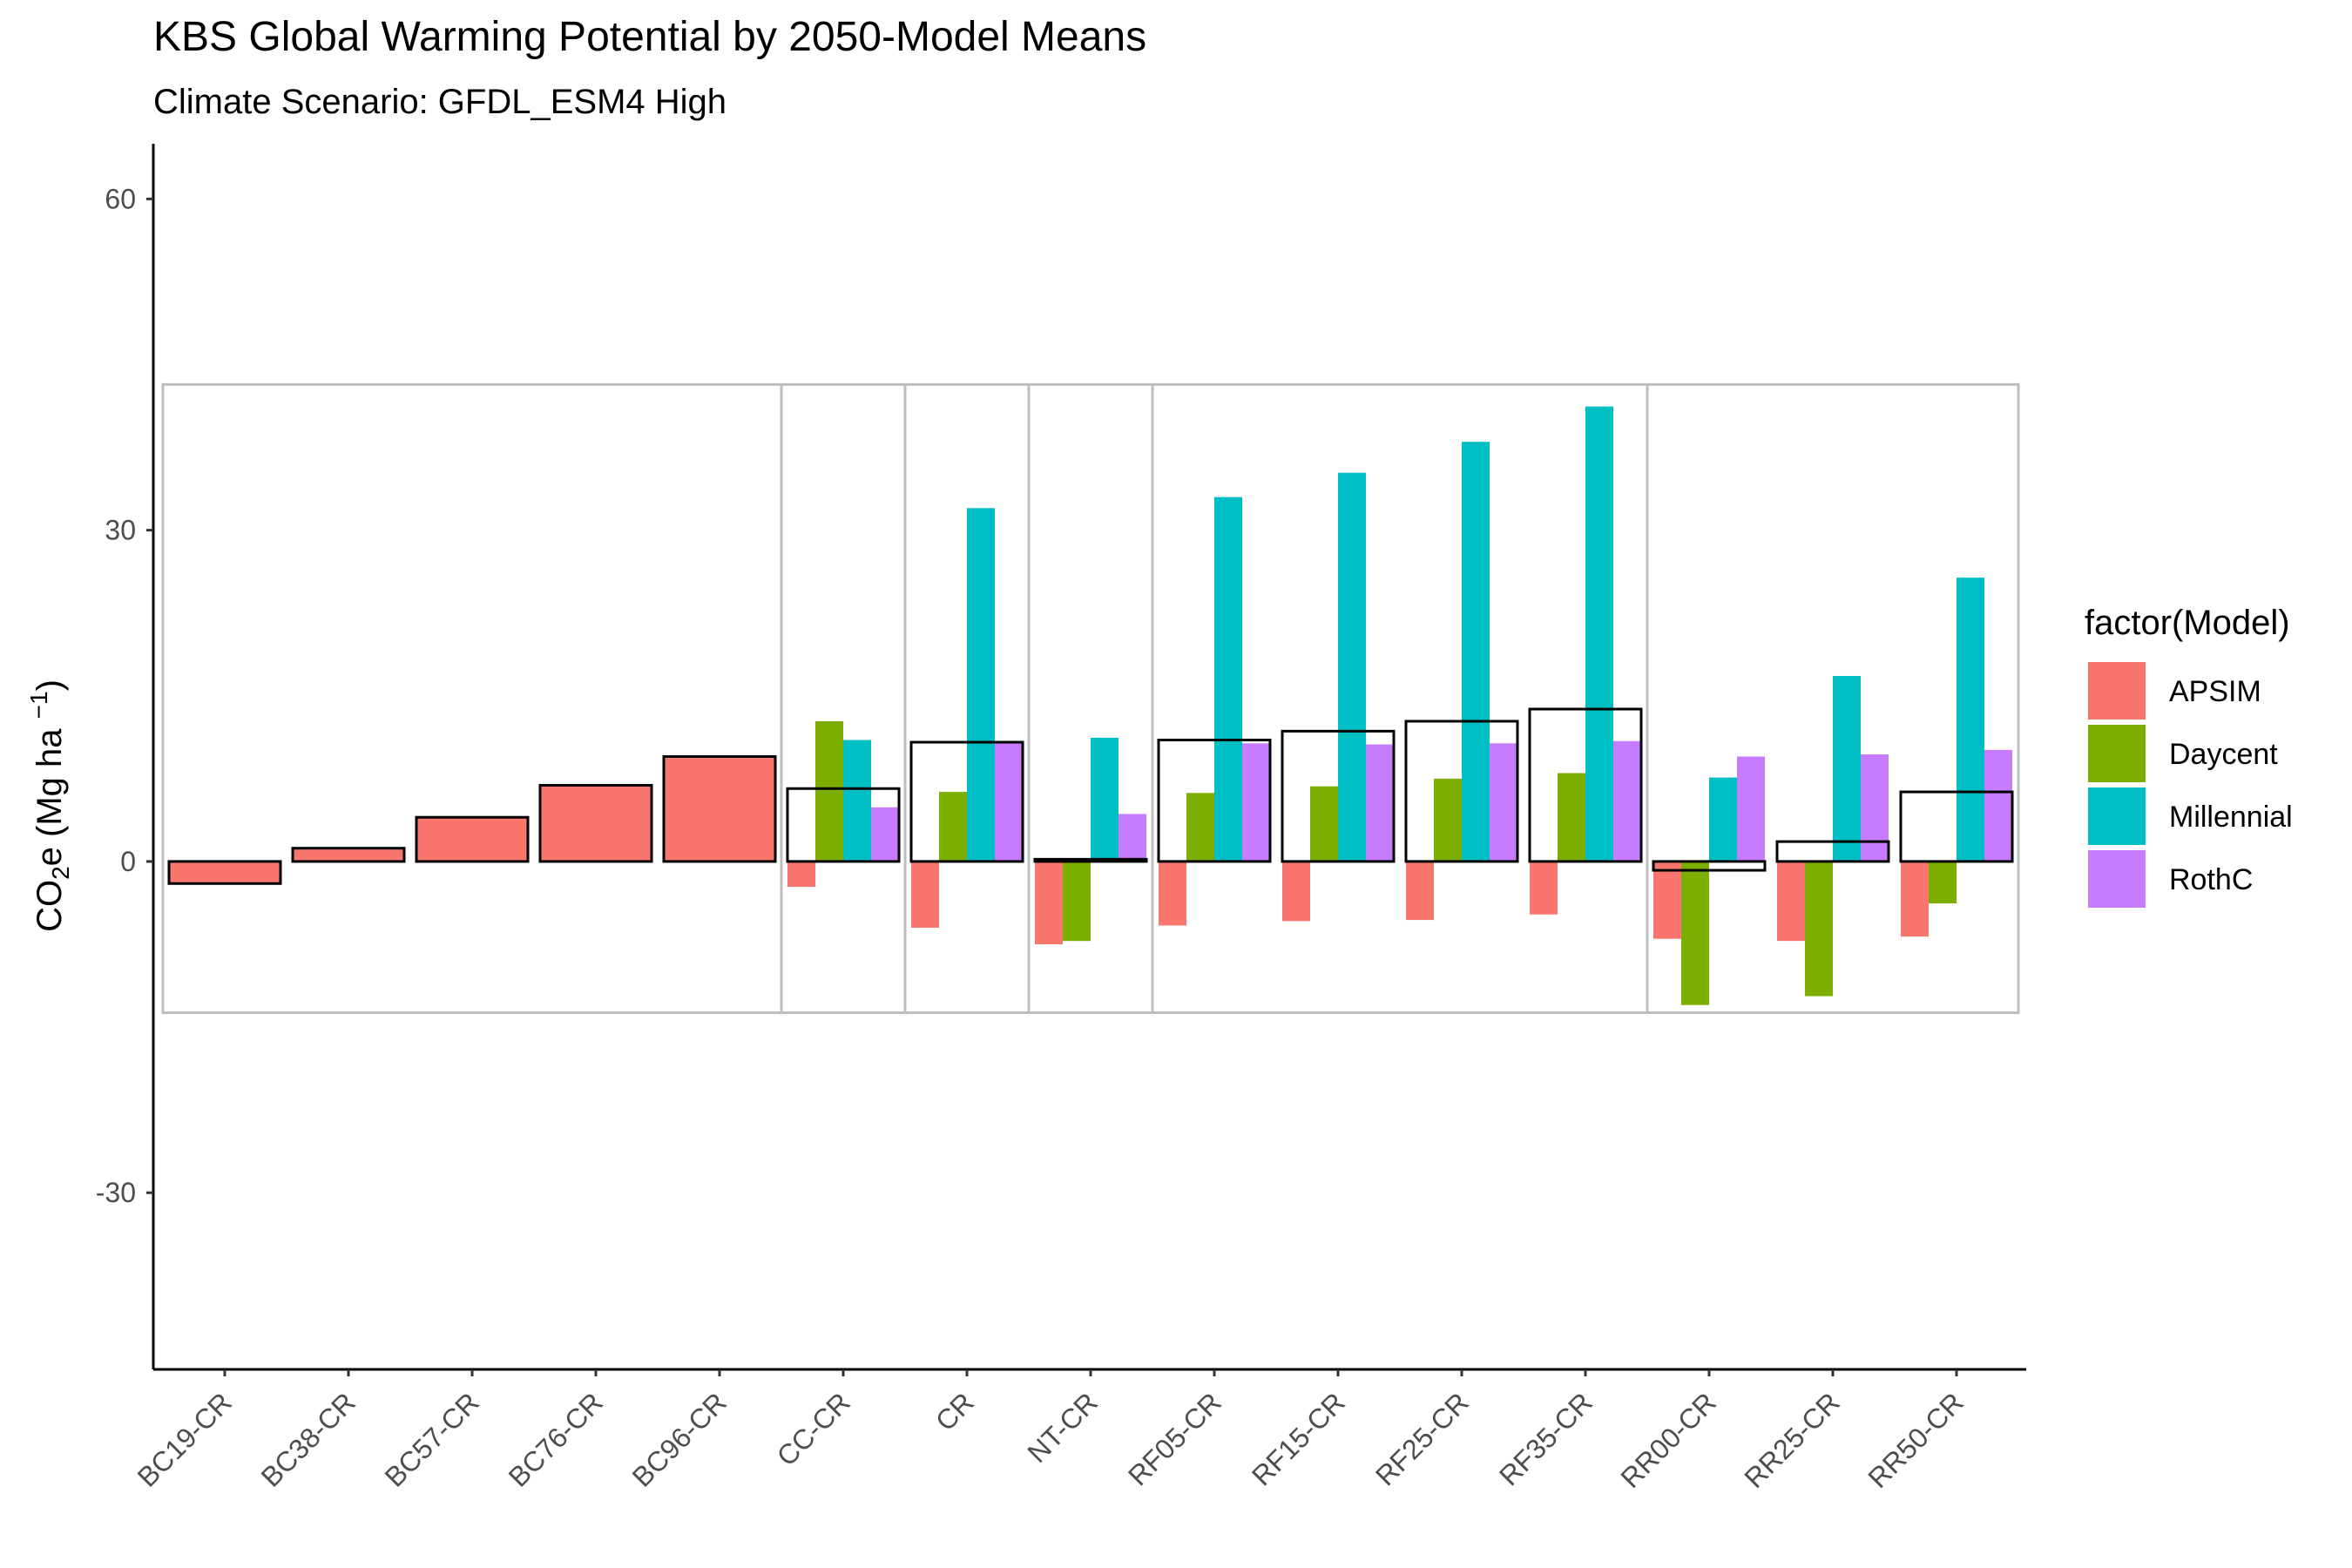  I want to click on x-tick-label: RR25-CR, so click(1792, 1440).